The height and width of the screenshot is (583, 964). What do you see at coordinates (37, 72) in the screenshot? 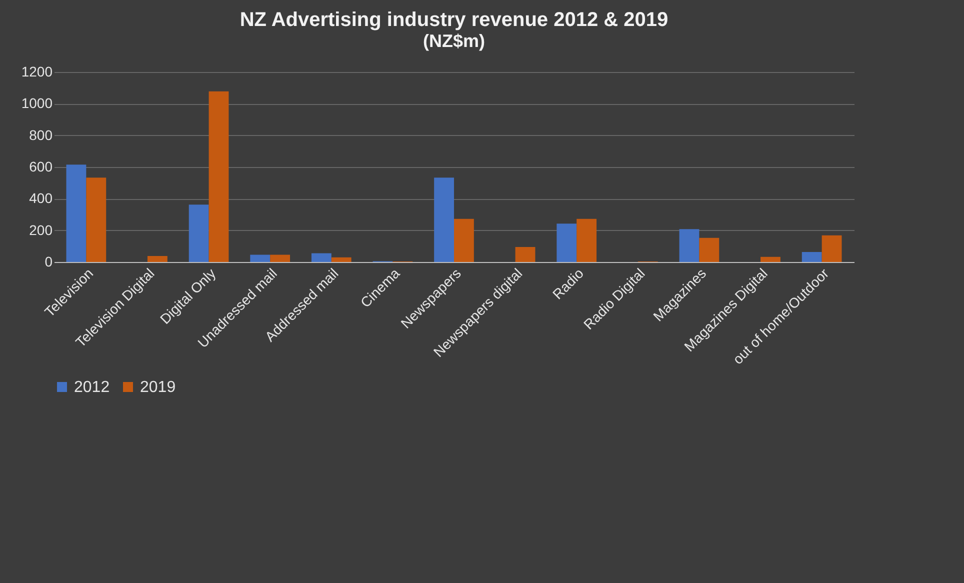
I see `y-tick-label: 1200` at bounding box center [37, 72].